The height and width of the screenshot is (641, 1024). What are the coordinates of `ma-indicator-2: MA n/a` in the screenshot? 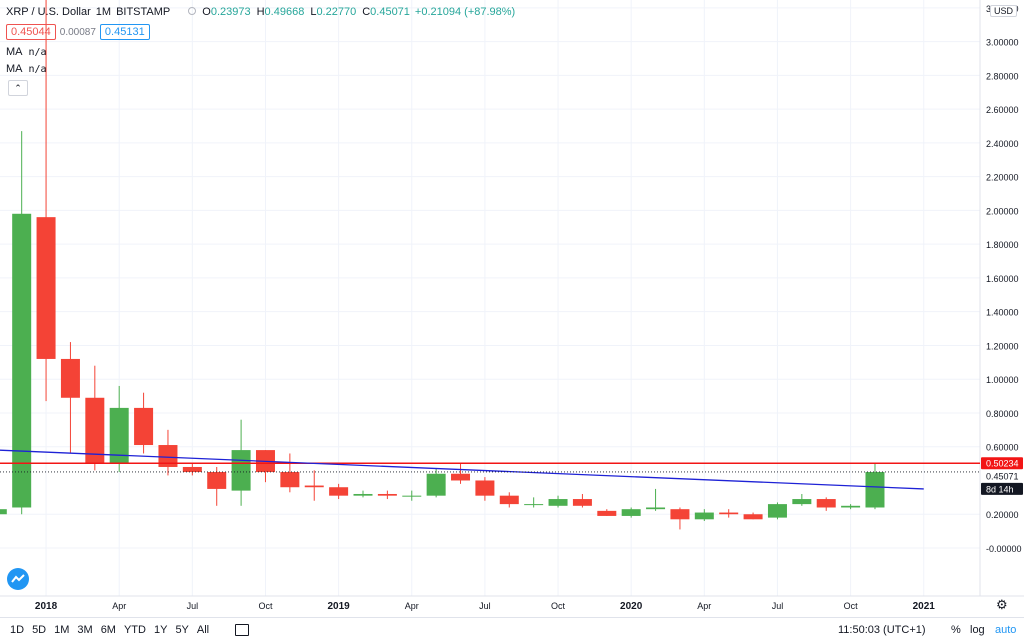 It's located at (26, 69).